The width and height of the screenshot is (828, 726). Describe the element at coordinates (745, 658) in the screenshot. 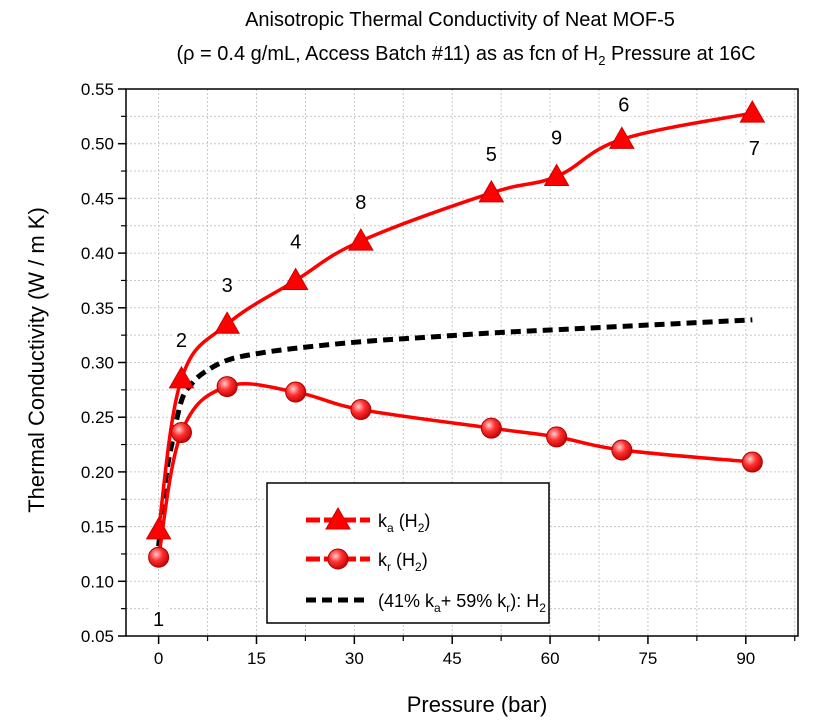

I see `x-tick-label: 90` at that location.